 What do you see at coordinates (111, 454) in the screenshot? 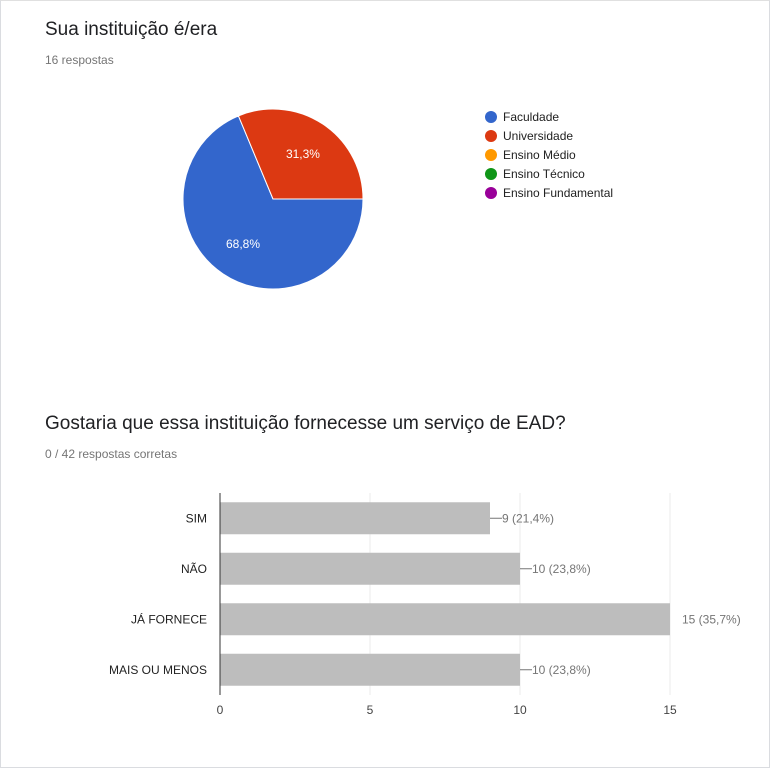
I see `correct-count: 0 / 42 respostas corretas` at bounding box center [111, 454].